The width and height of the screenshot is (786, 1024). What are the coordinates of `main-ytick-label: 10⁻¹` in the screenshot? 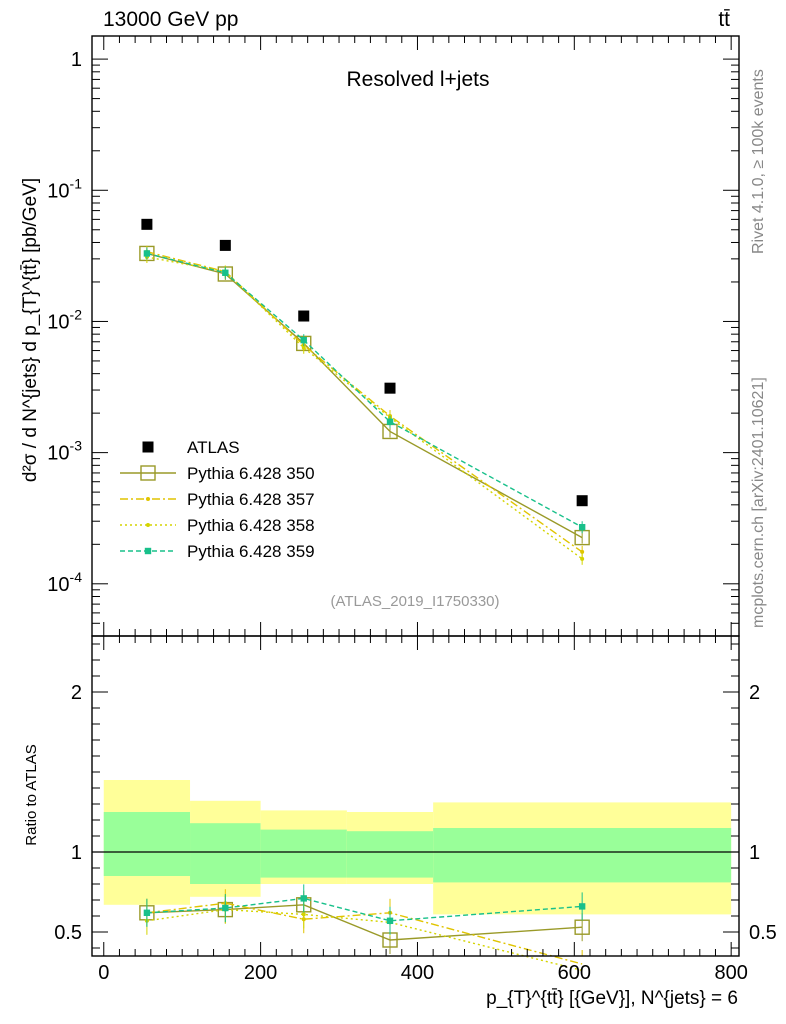 It's located at (64, 188).